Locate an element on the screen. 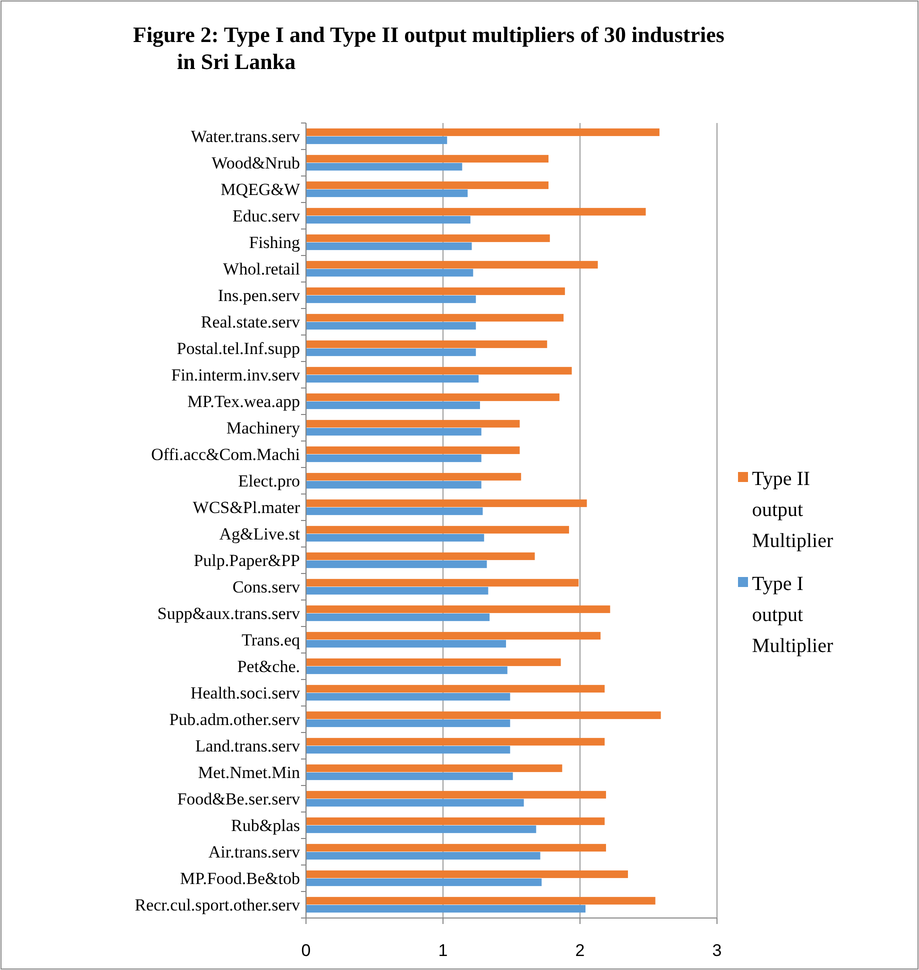  y-tick-label: Cons.serv is located at coordinates (266, 587).